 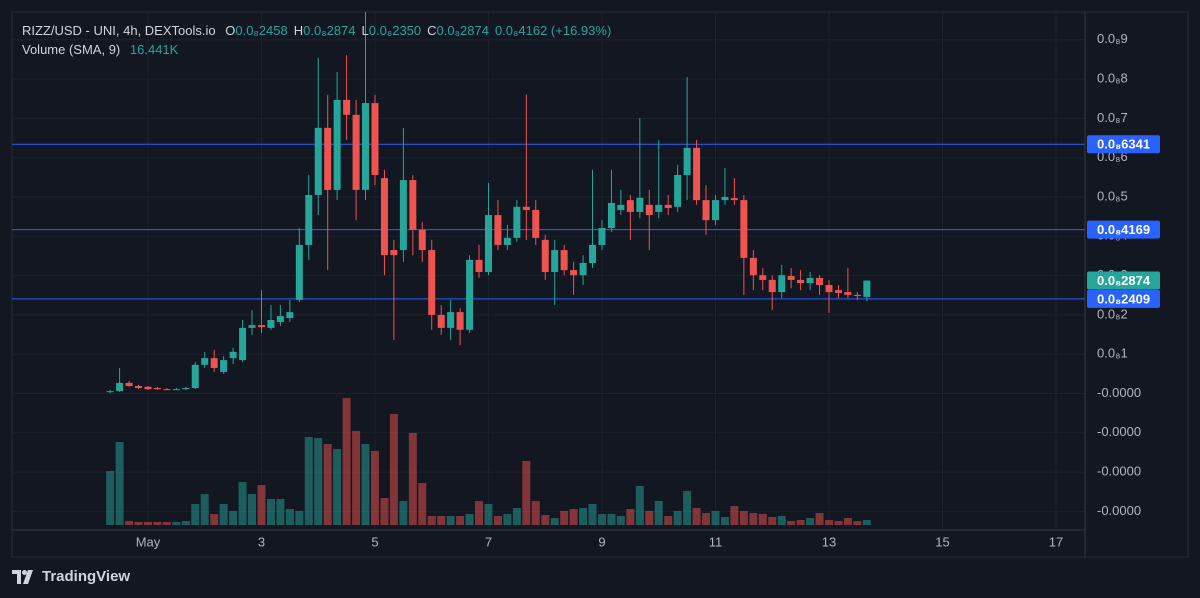 What do you see at coordinates (1112, 117) in the screenshot?
I see `y-tick-label: 0.0₈7` at bounding box center [1112, 117].